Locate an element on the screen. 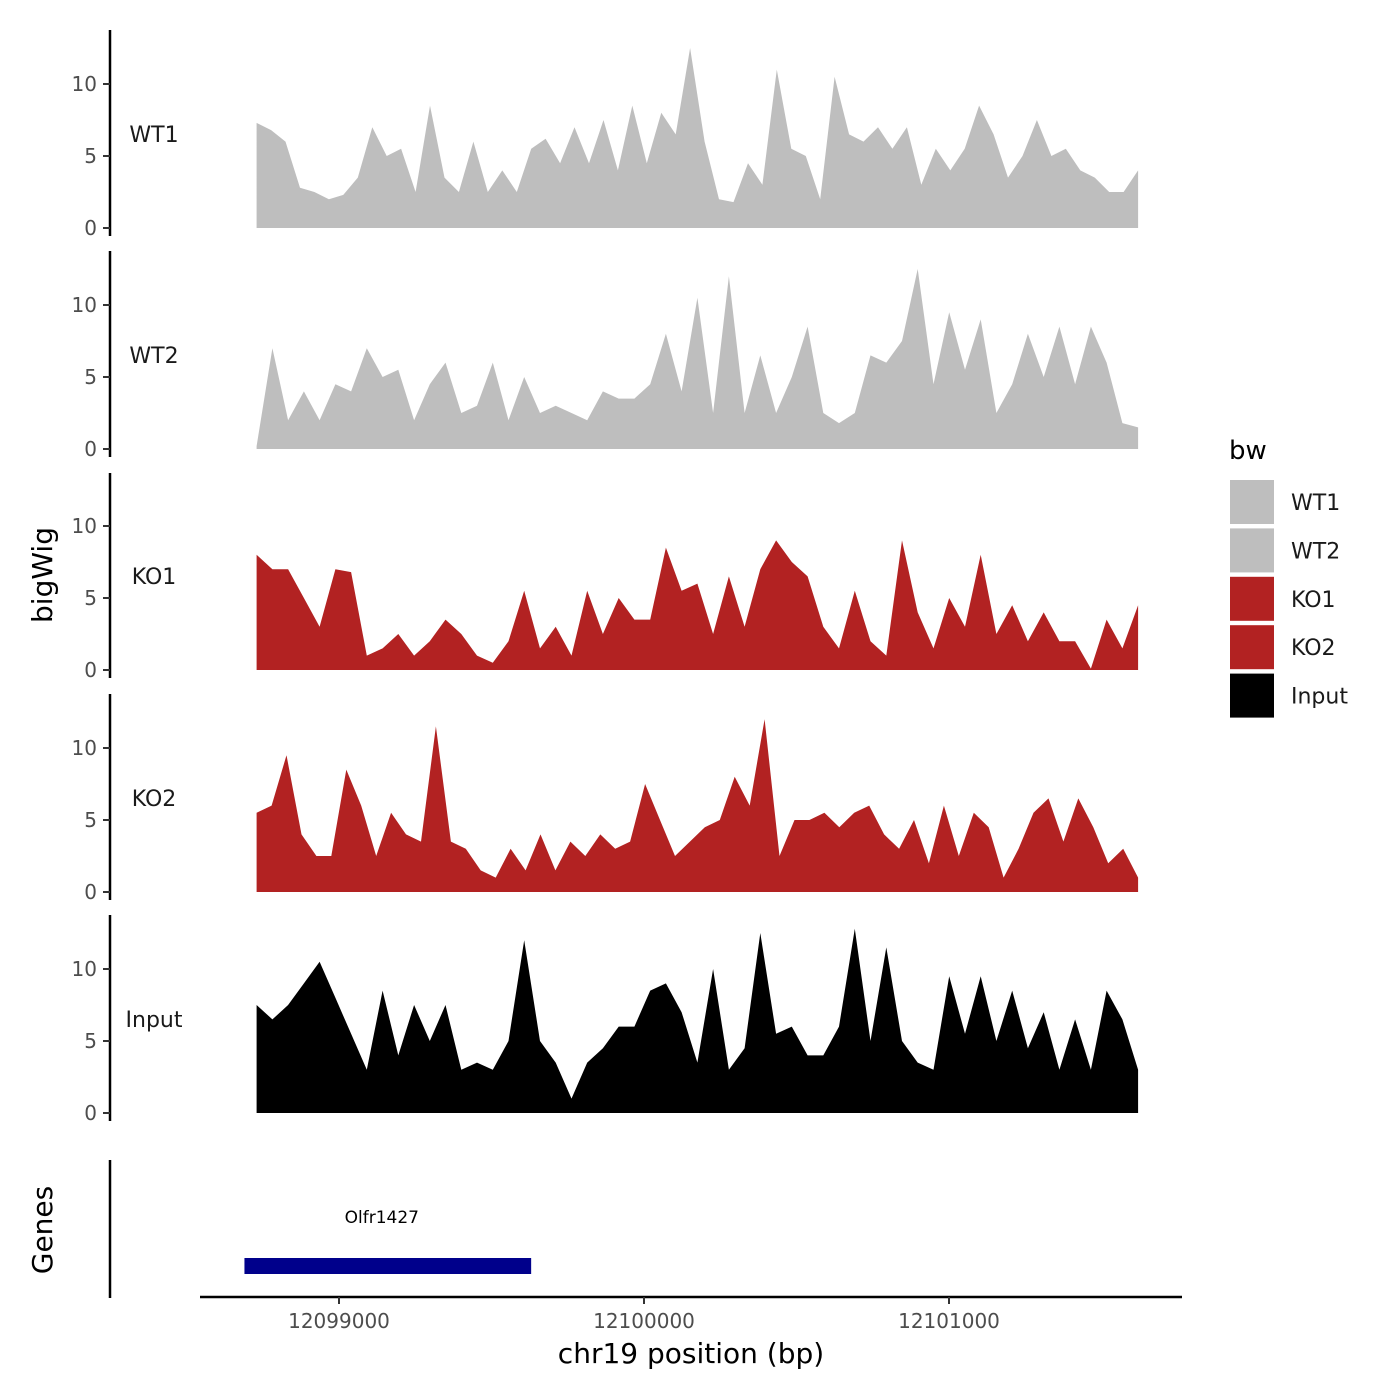 Image resolution: width=1400 pixels, height=1400 pixels. legend-label: KO2 is located at coordinates (1313, 648).